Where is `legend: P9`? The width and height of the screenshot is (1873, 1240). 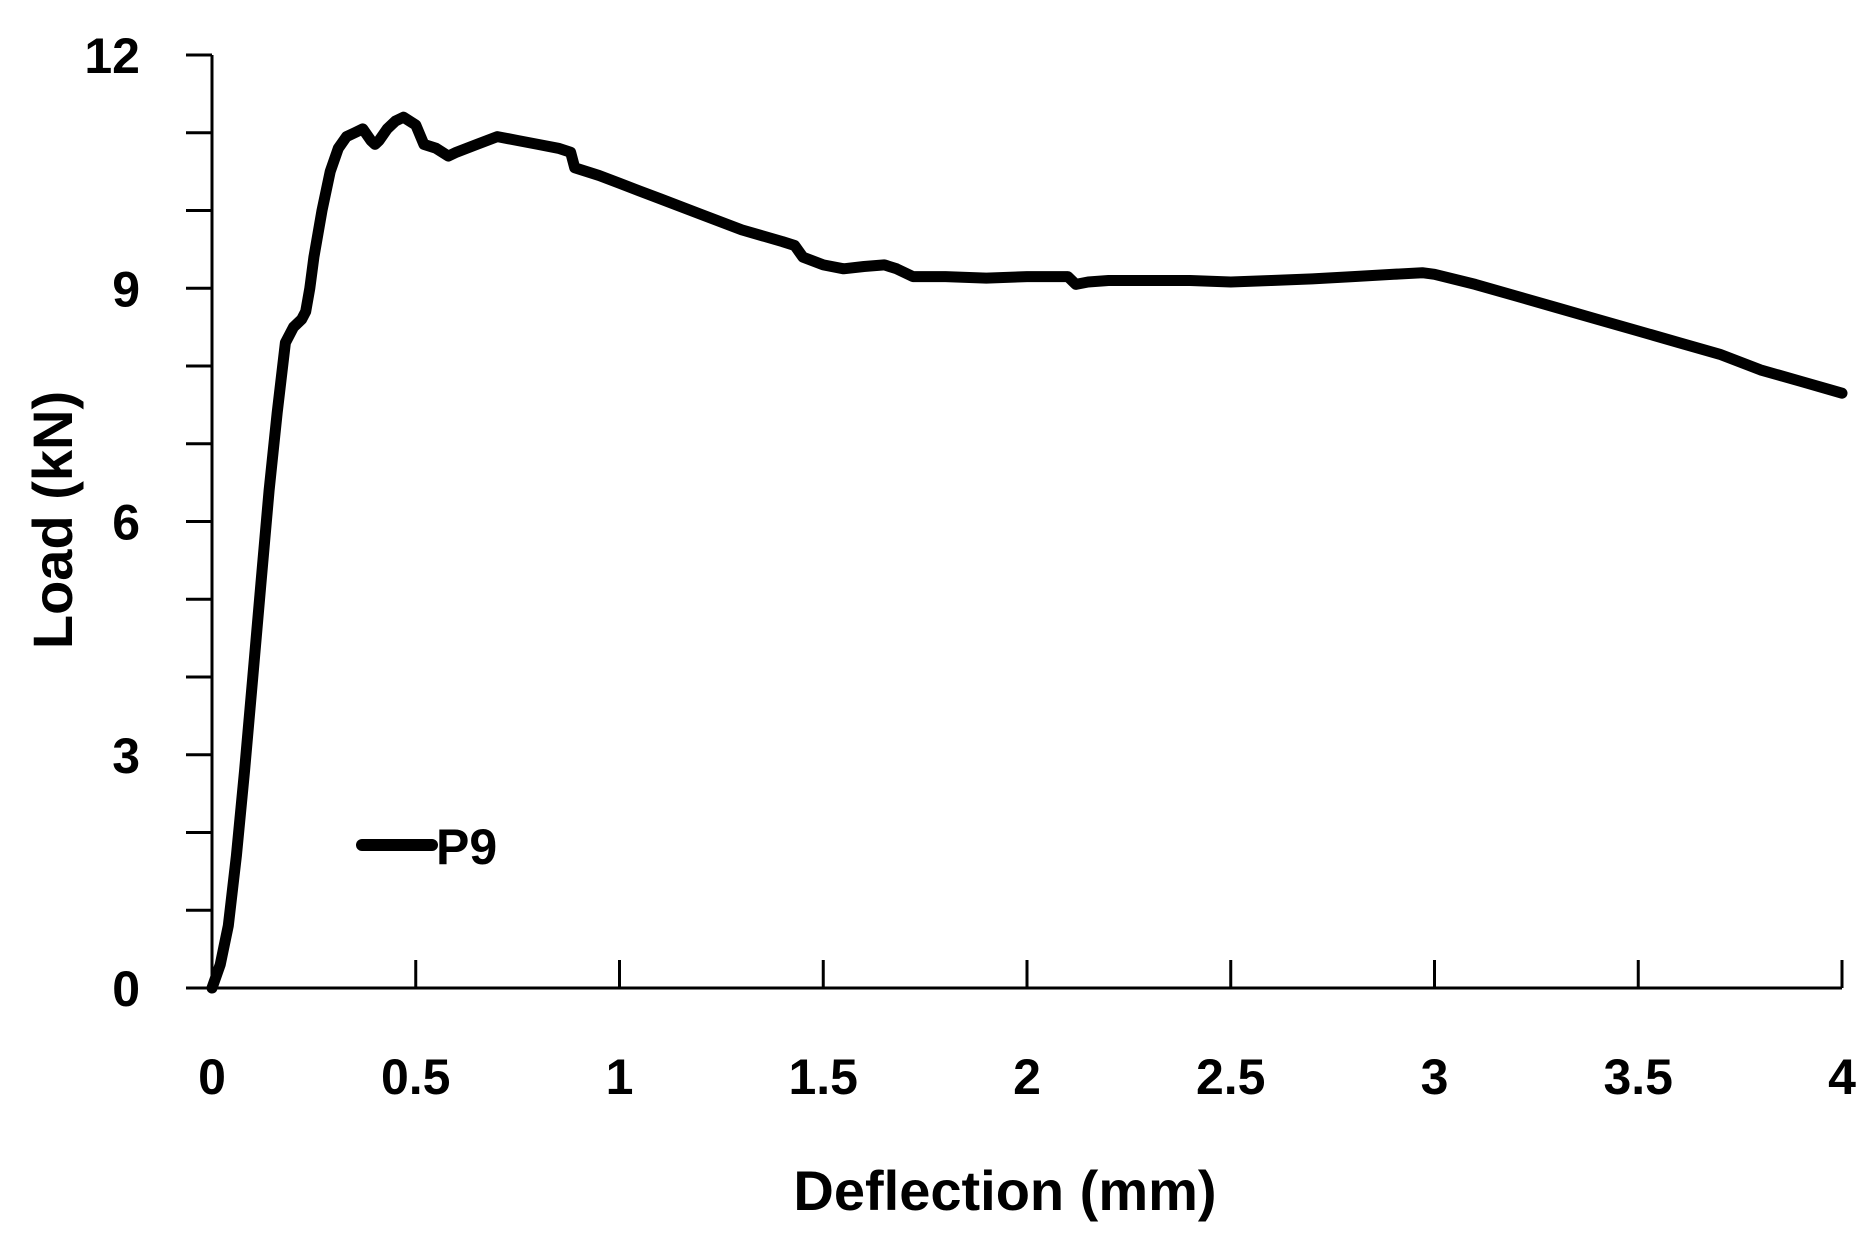
legend: P9 is located at coordinates (426, 847).